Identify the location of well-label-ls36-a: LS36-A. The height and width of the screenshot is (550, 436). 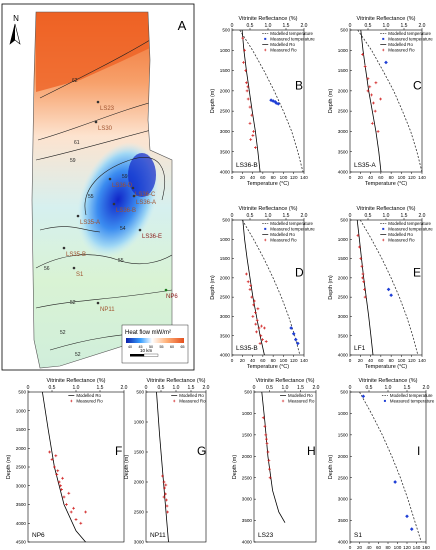
(146, 203).